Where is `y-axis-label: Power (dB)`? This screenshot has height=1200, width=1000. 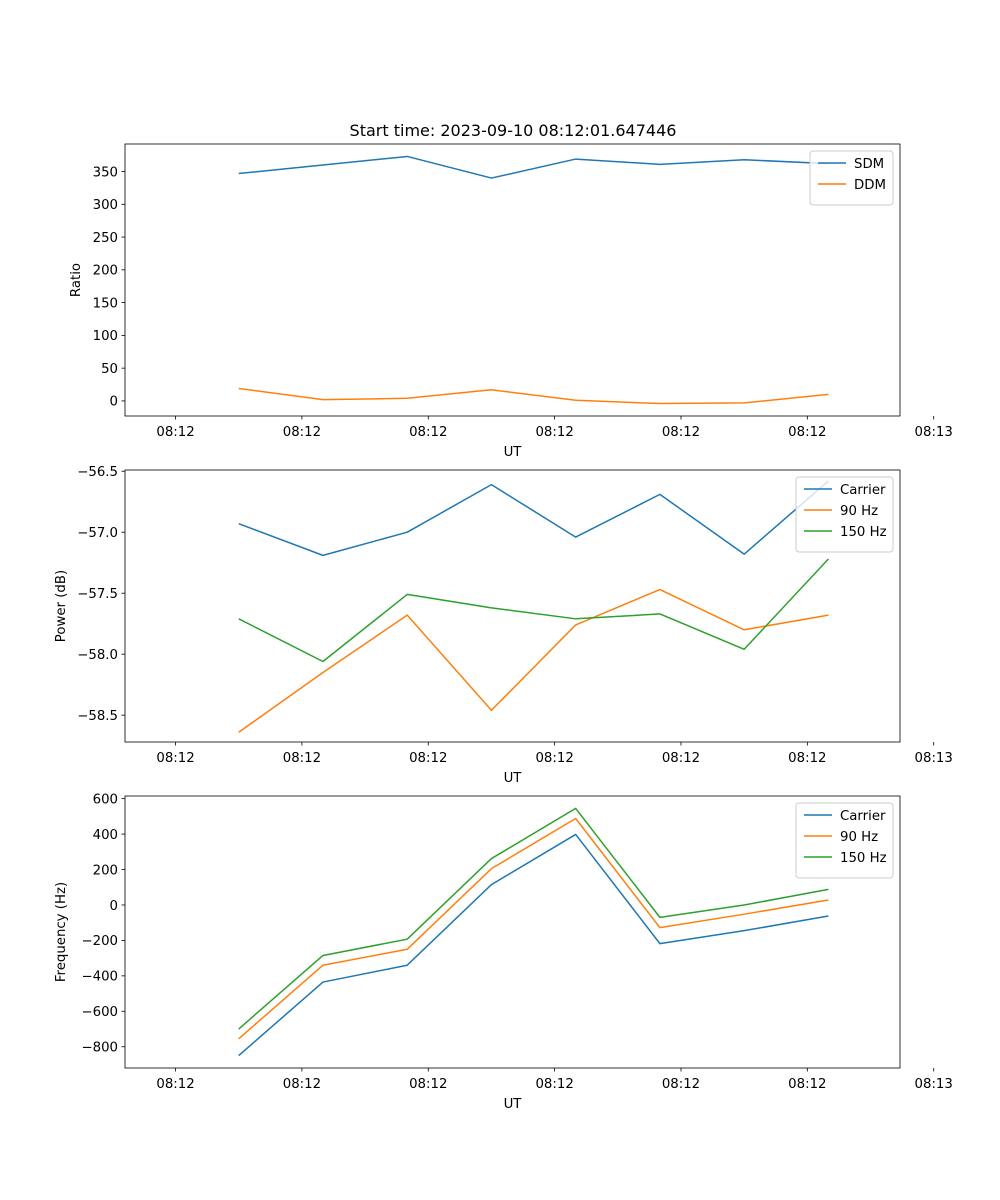 y-axis-label: Power (dB) is located at coordinates (61, 606).